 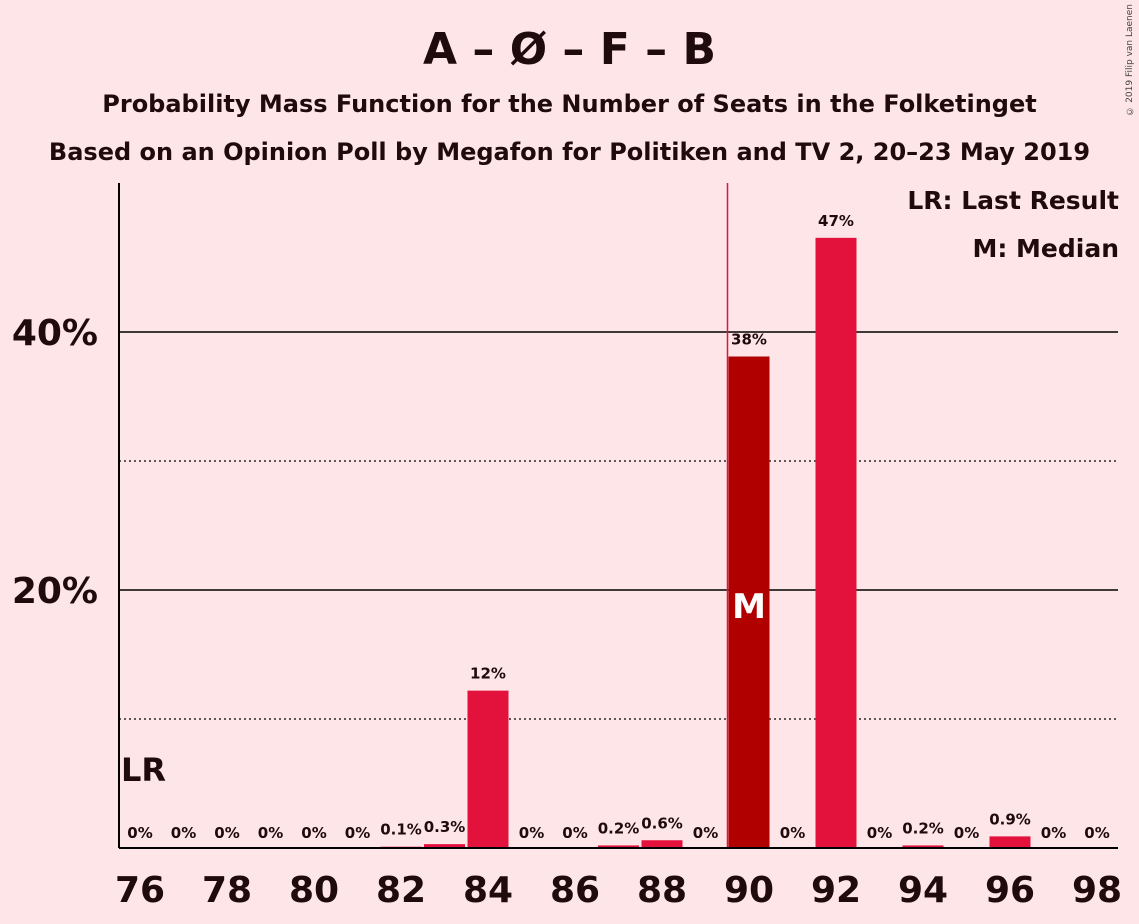 I want to click on data-label: 0.9%, so click(x=1010, y=819).